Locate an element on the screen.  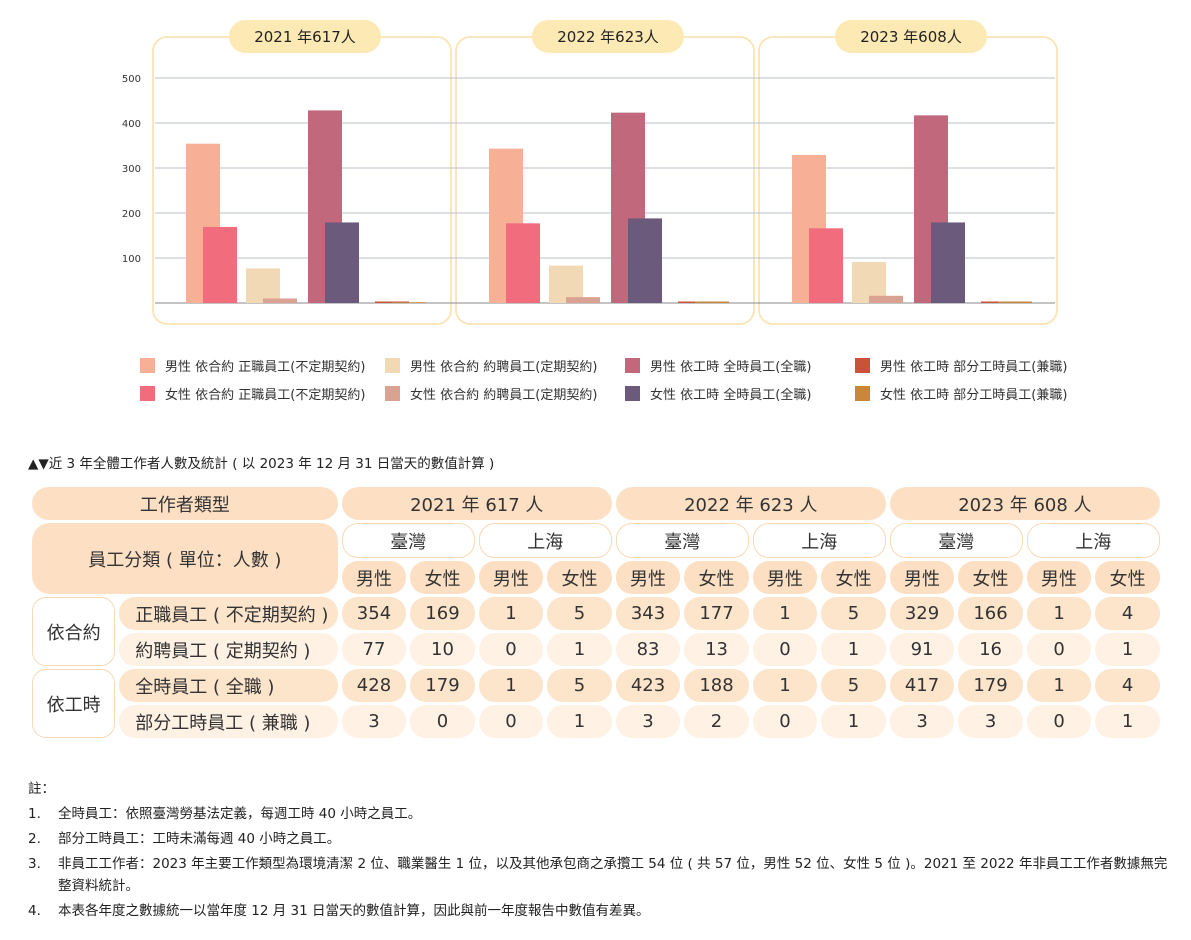
table-cell: 16 is located at coordinates (990, 649).